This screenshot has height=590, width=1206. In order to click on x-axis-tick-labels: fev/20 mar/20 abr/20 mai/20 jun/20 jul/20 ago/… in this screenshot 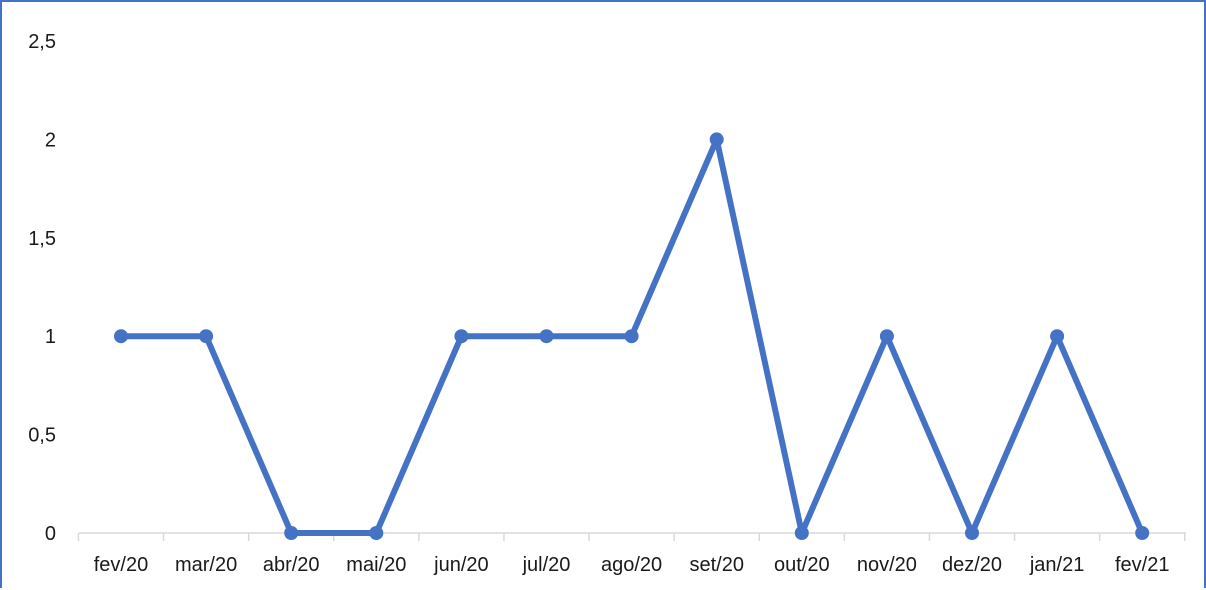, I will do `click(632, 565)`.